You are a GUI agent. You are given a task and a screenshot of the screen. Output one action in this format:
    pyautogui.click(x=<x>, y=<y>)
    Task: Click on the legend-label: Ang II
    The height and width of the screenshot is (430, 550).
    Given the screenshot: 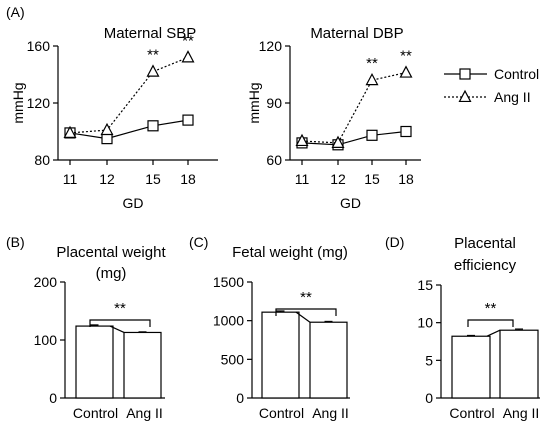 What is the action you would take?
    pyautogui.click(x=512, y=97)
    